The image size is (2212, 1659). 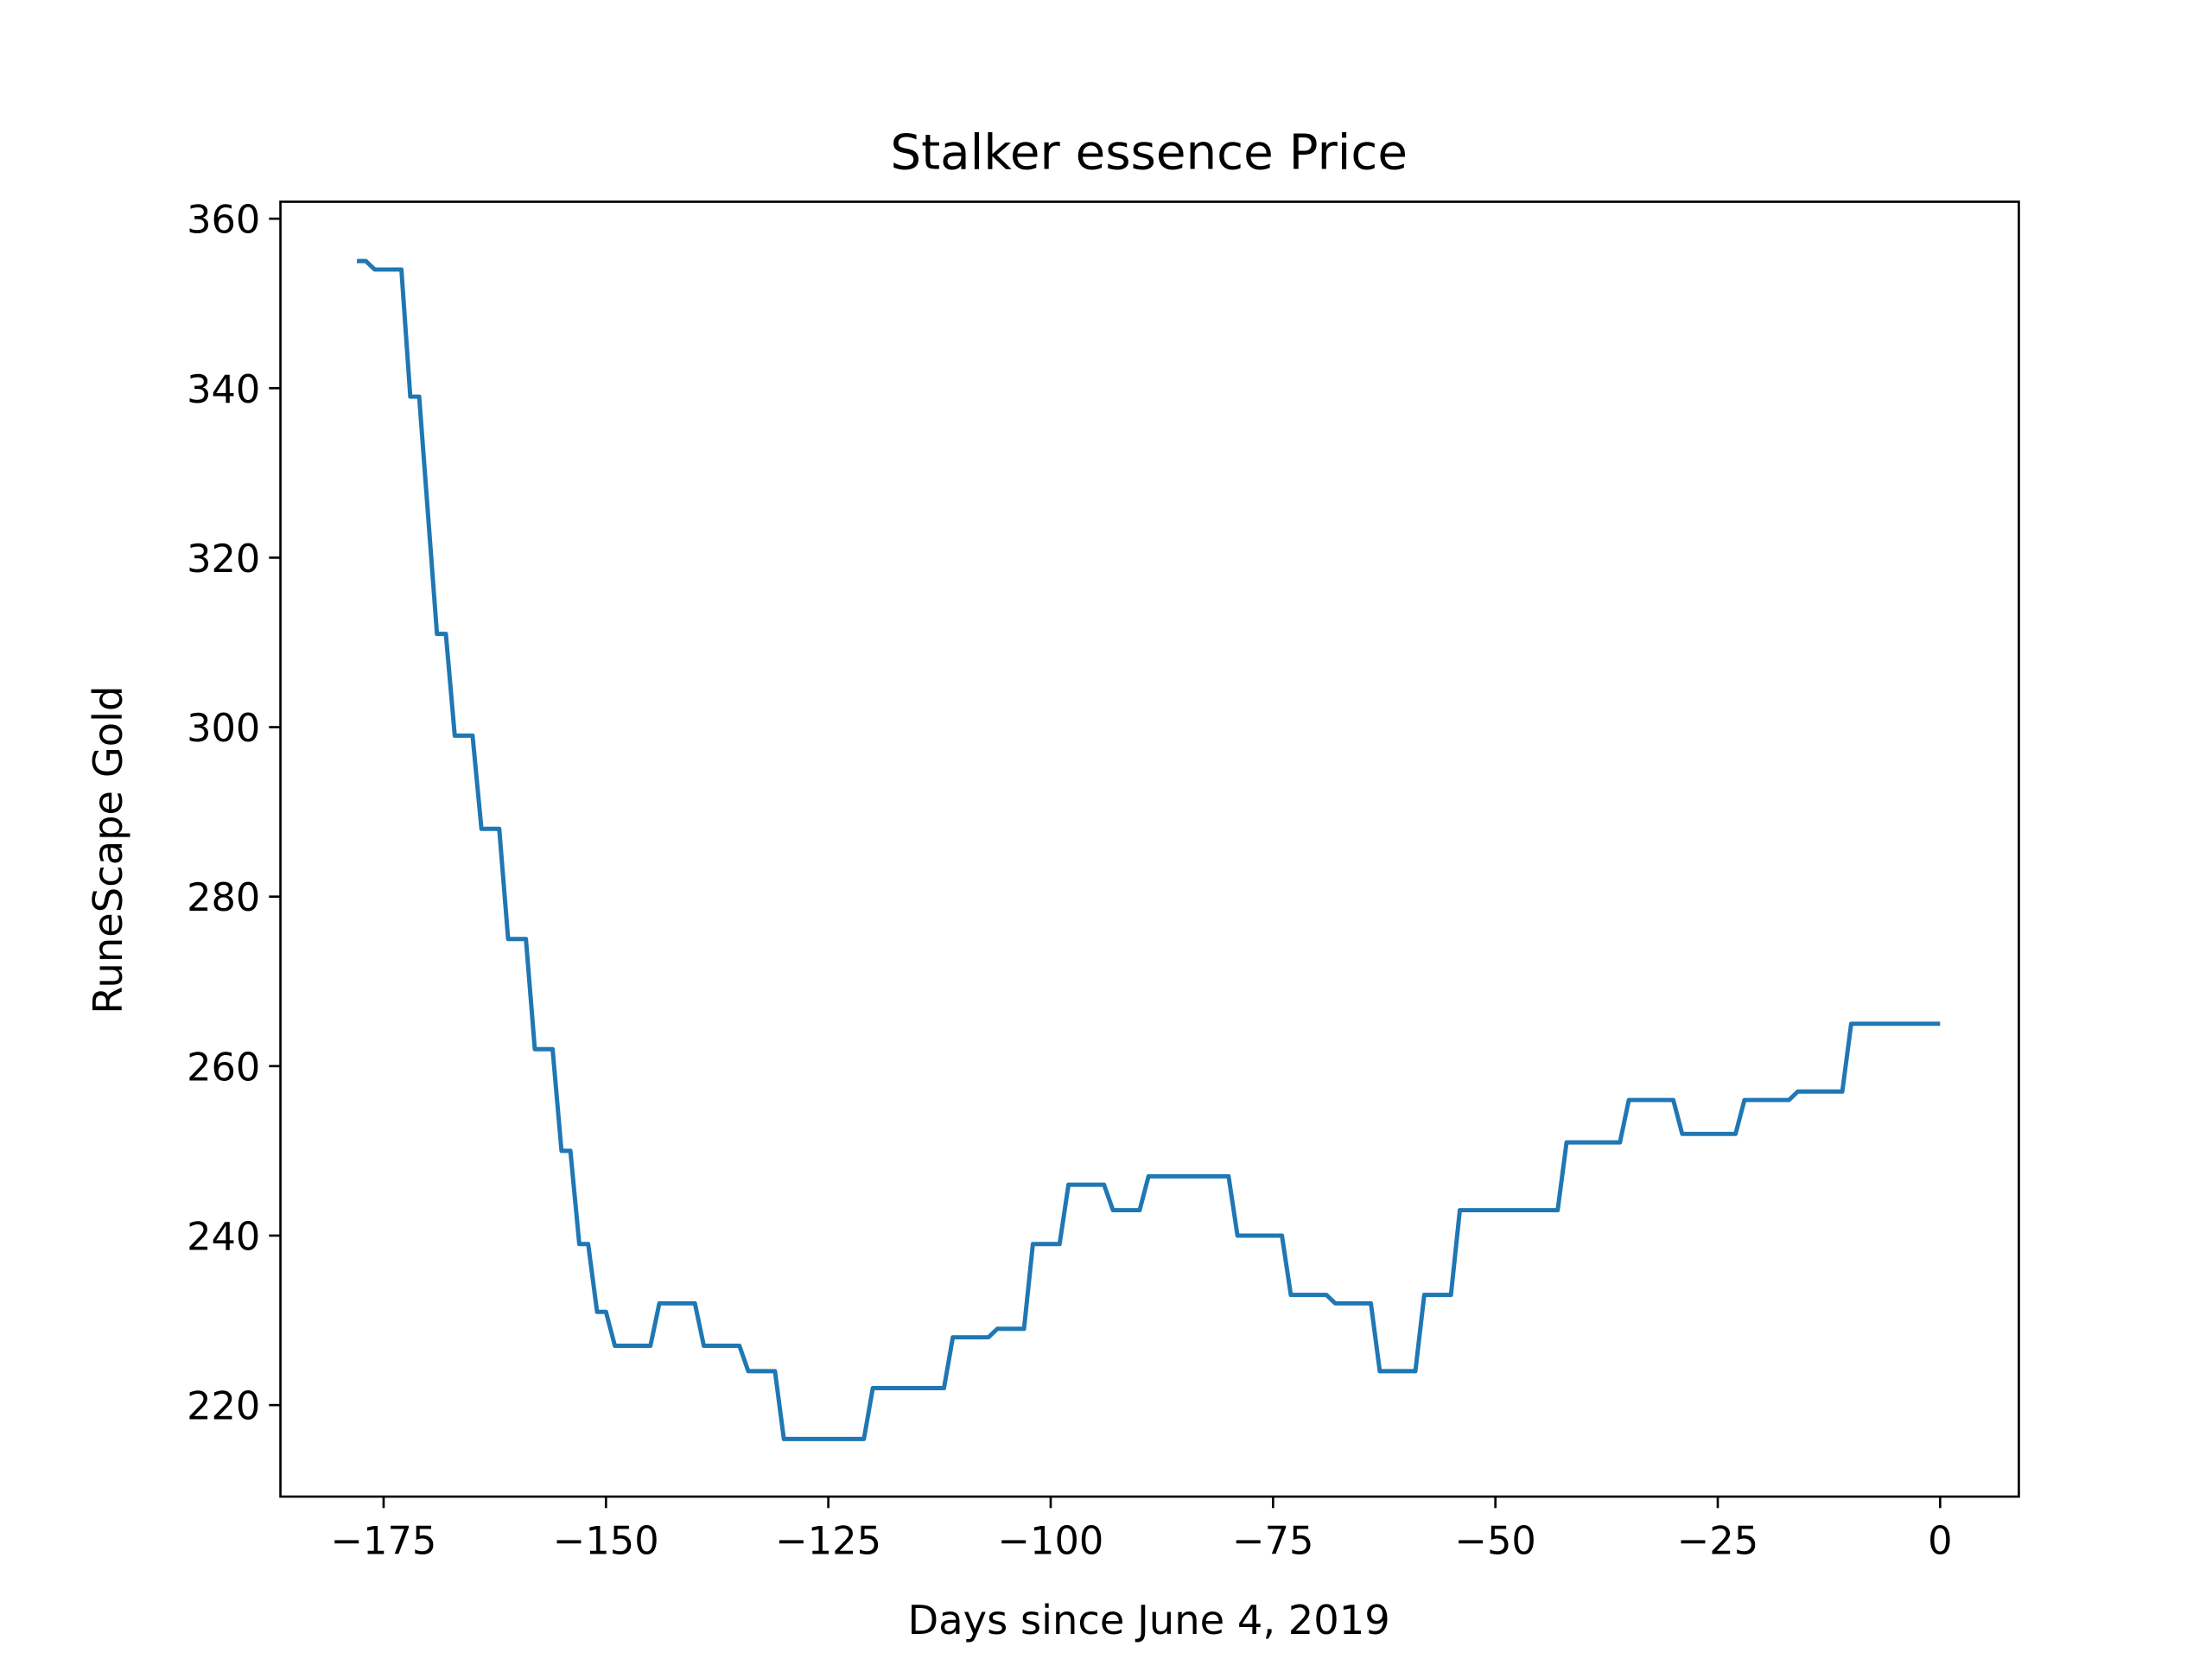 What do you see at coordinates (1272, 1540) in the screenshot?
I see `x-tick-label: −75` at bounding box center [1272, 1540].